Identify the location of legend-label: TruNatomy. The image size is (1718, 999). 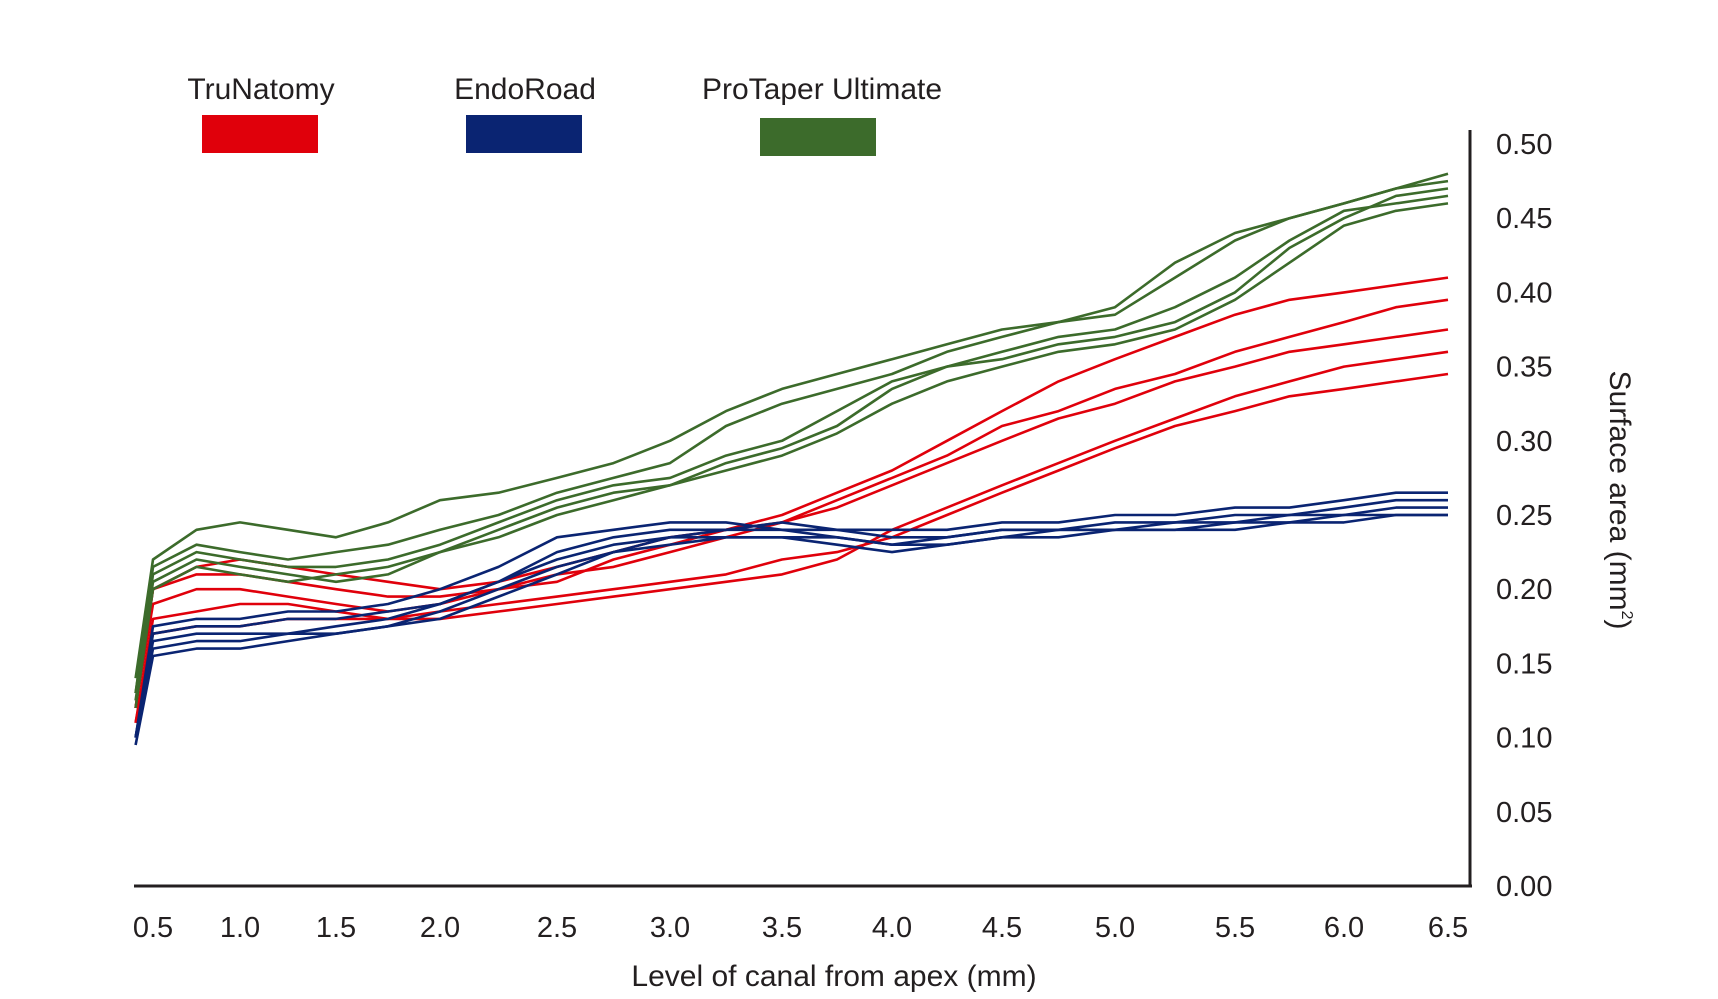
(260, 89).